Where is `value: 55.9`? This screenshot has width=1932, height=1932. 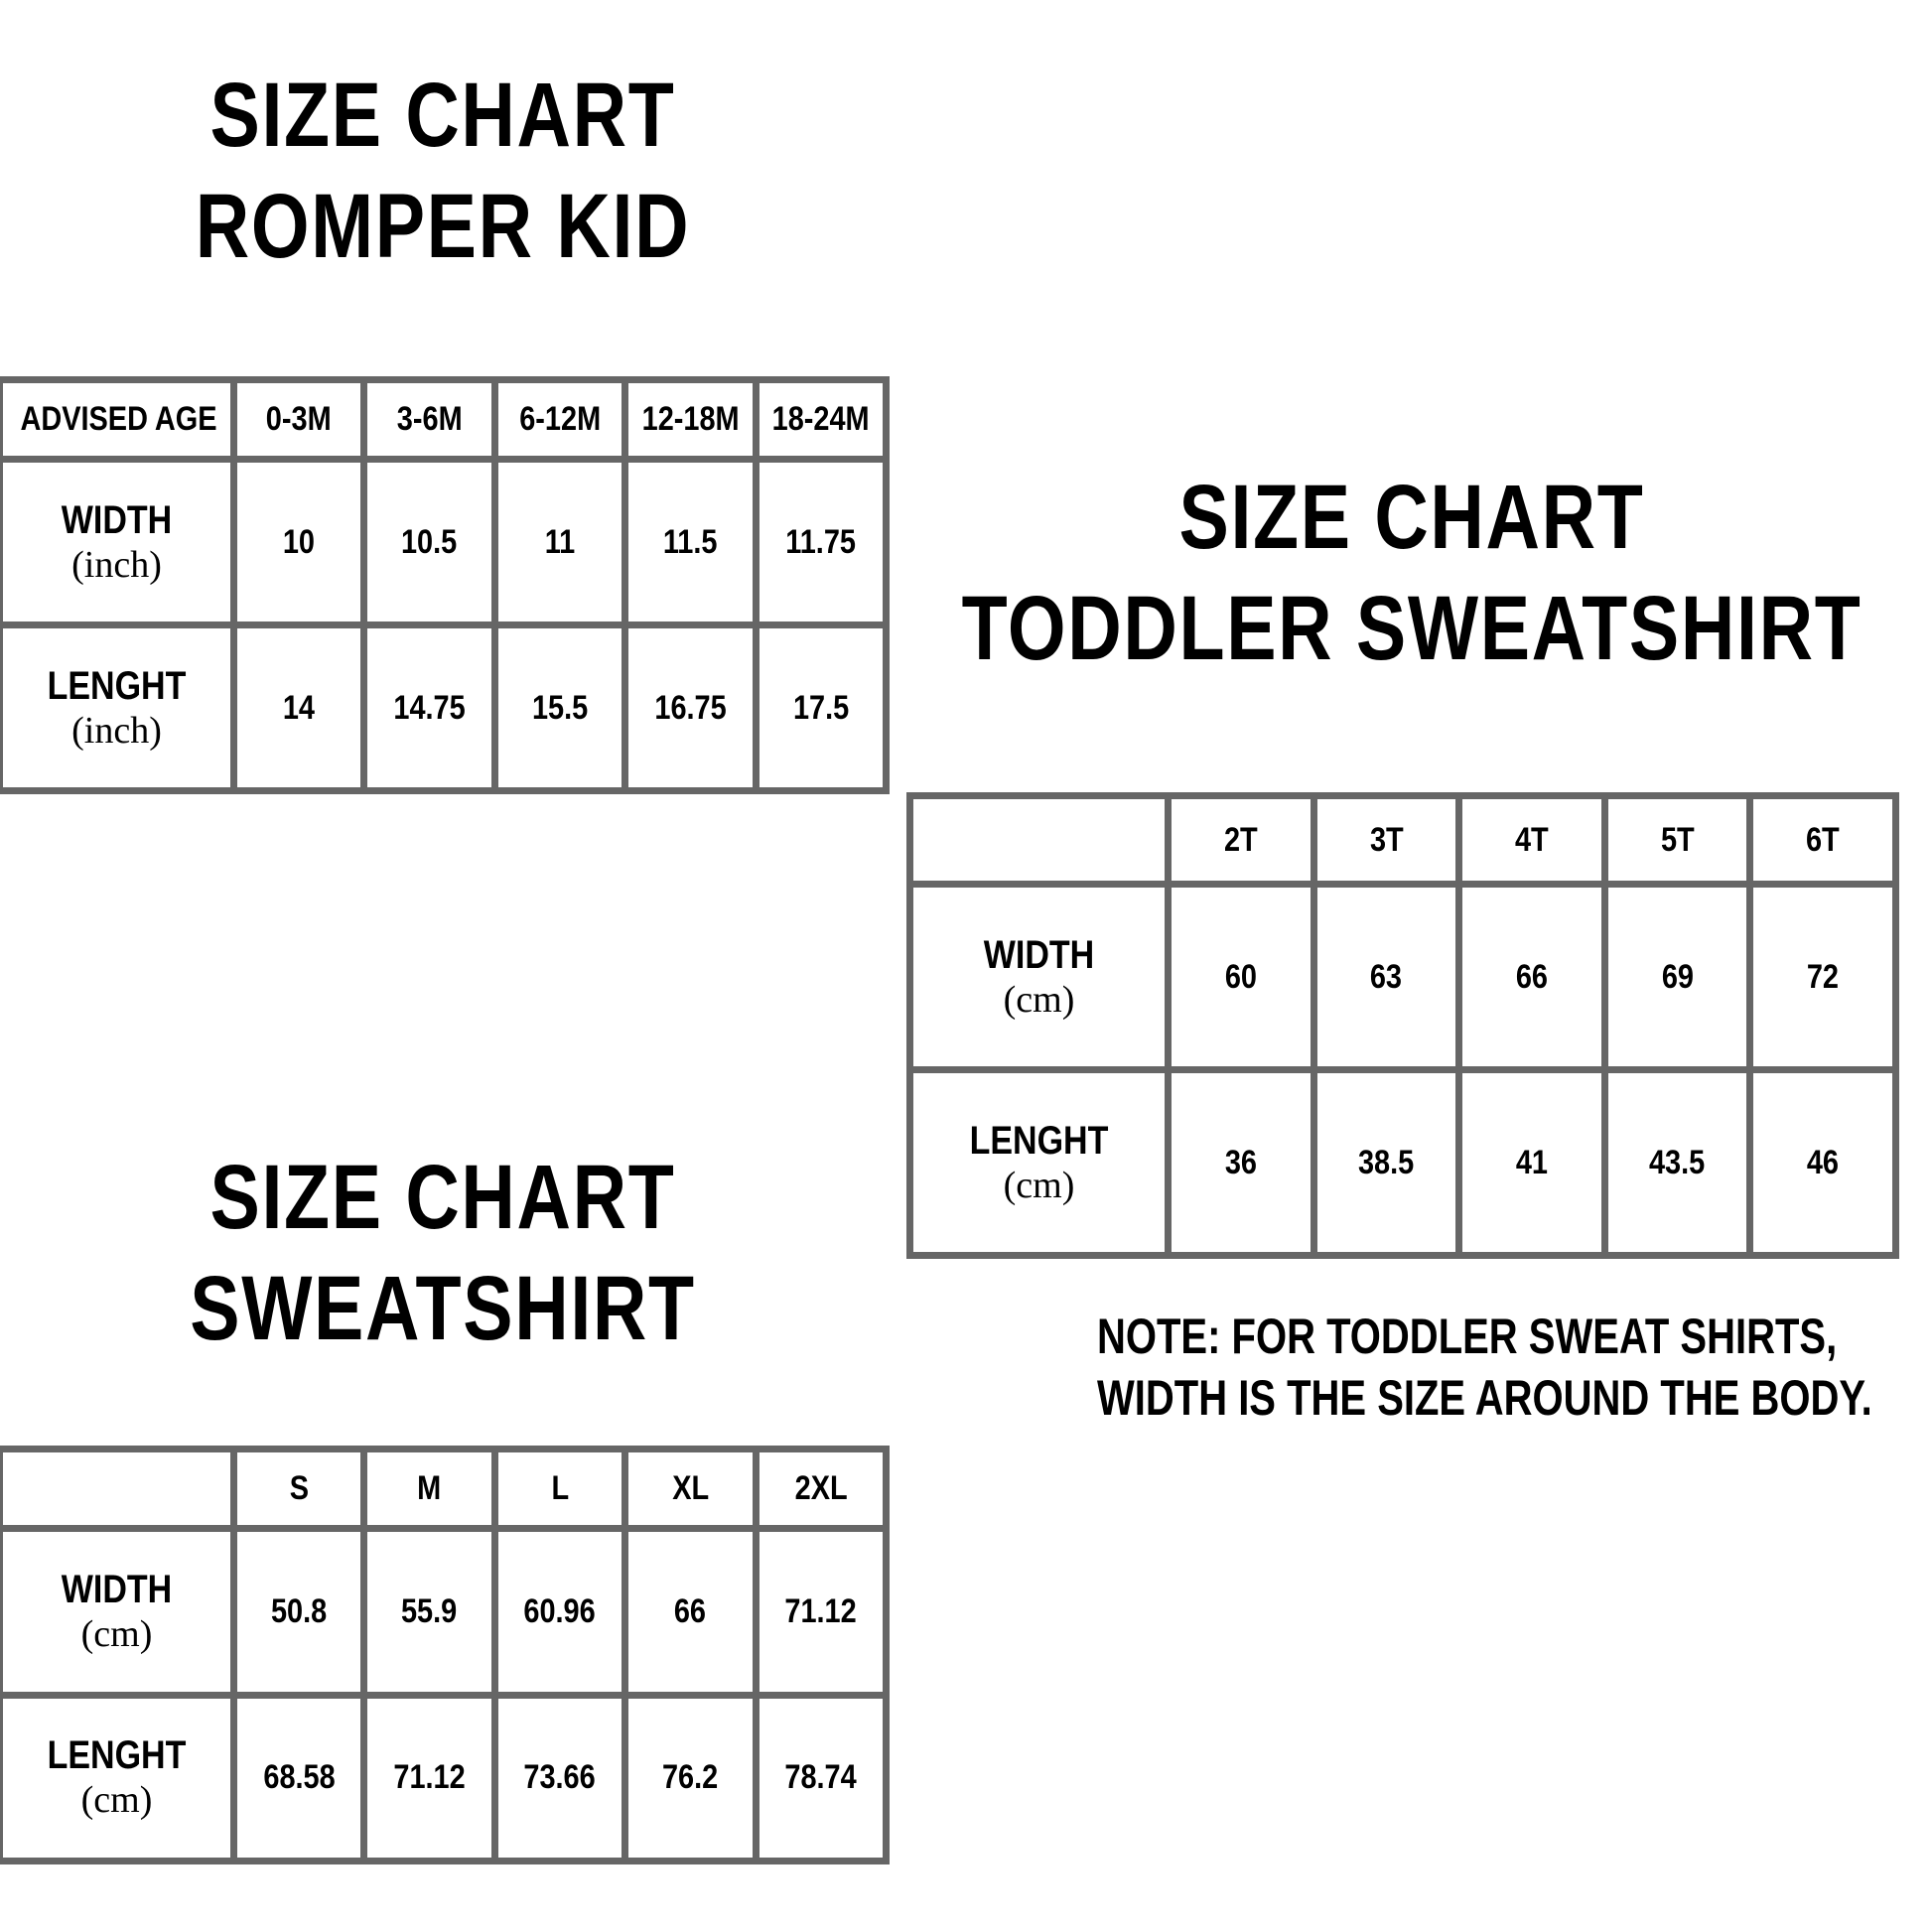 value: 55.9 is located at coordinates (430, 1610).